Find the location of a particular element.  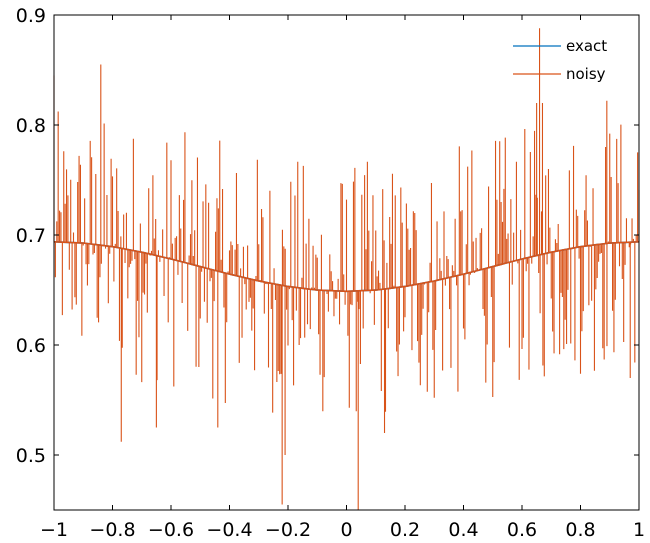

x-tick-label: 0.6 is located at coordinates (522, 530).